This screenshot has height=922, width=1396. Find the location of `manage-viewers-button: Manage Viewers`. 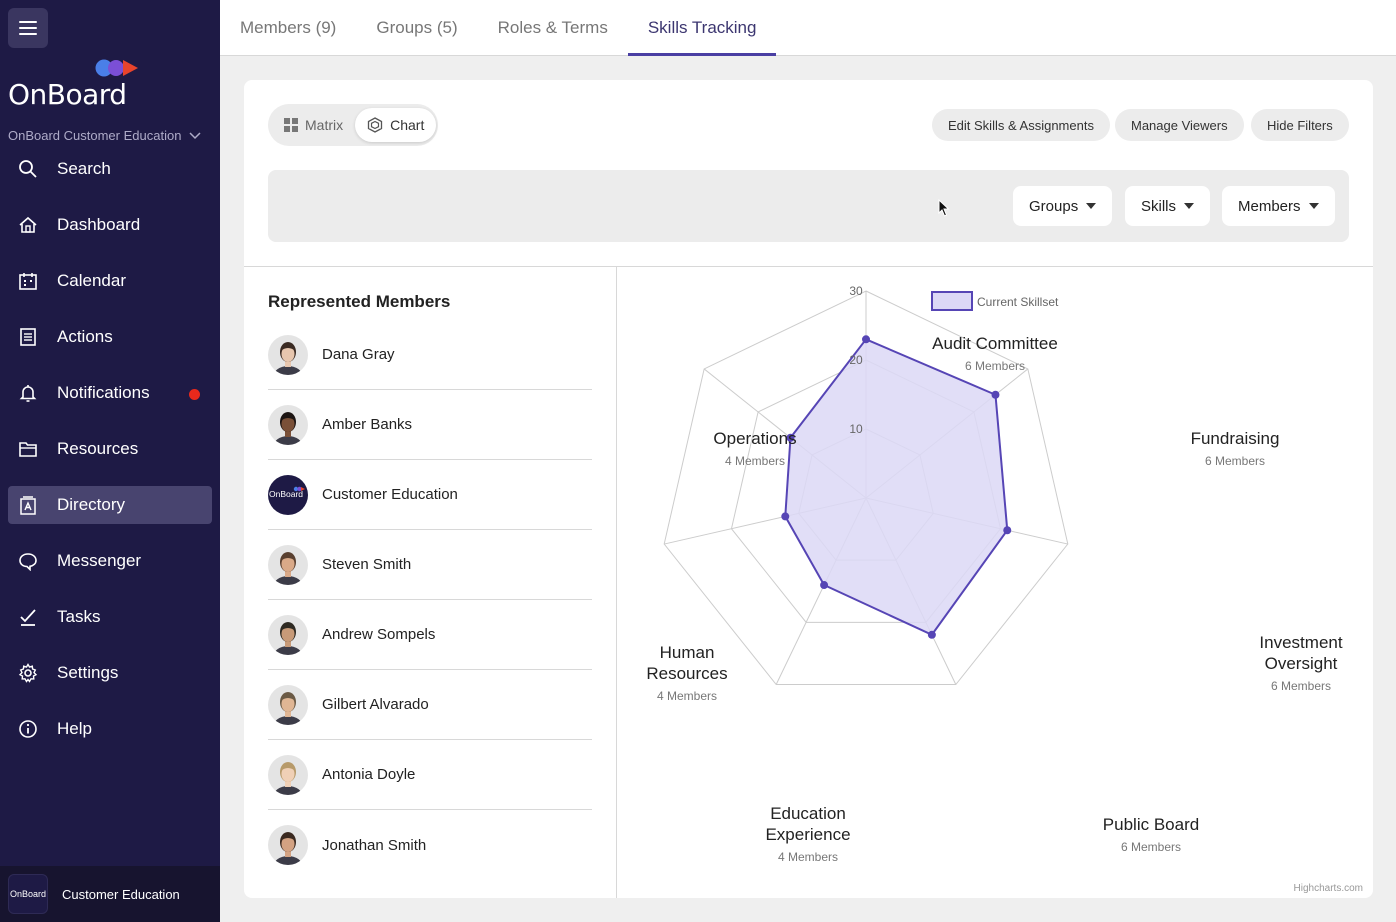

manage-viewers-button: Manage Viewers is located at coordinates (1179, 125).